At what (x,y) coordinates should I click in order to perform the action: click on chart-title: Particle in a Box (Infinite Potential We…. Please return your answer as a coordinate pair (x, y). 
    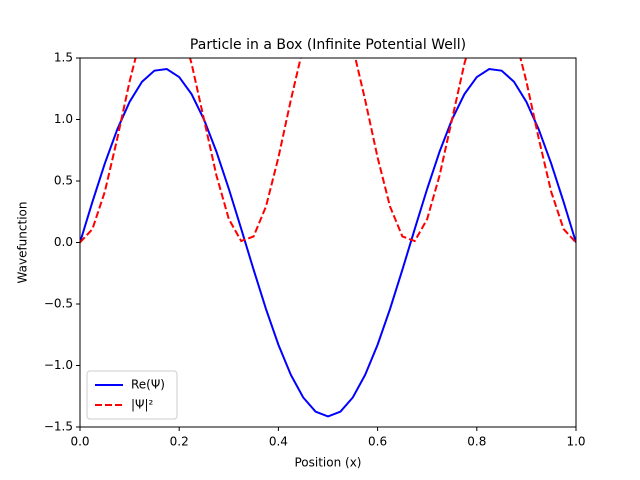
    Looking at the image, I should click on (328, 45).